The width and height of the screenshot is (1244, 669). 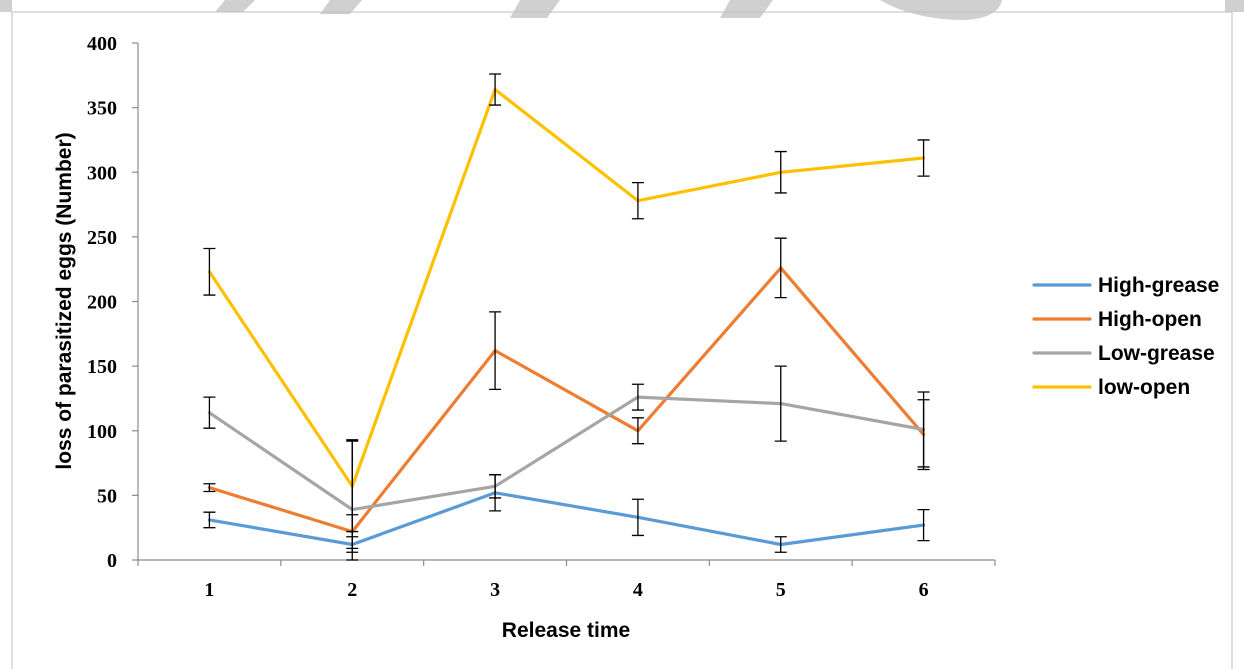 I want to click on legend-label: High-open, so click(x=1150, y=319).